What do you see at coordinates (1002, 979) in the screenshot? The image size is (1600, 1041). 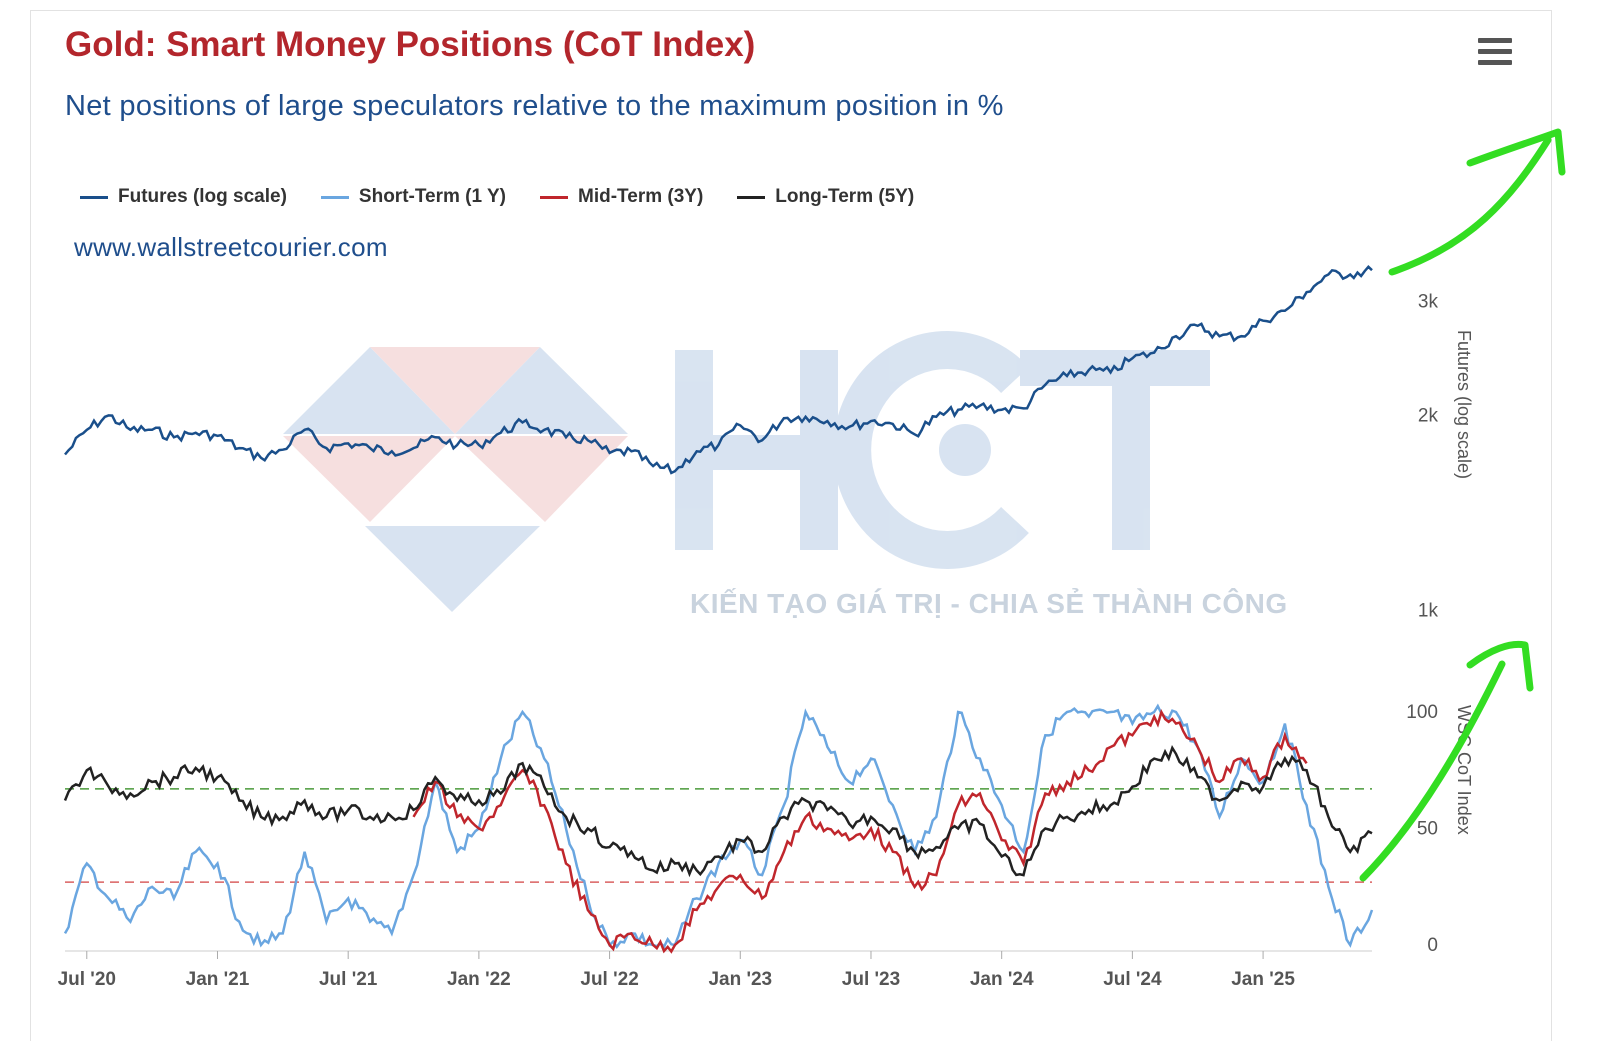 I see `x-tick-label: Jan '24` at bounding box center [1002, 979].